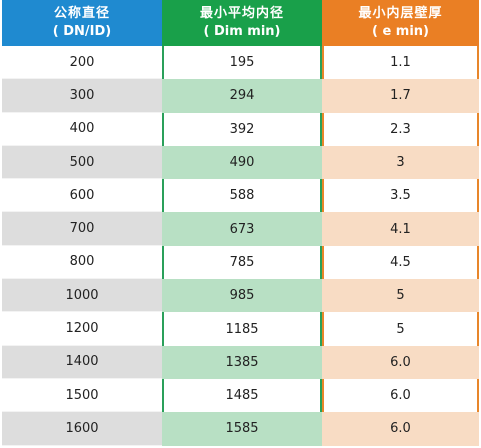 Image resolution: width=481 pixels, height=448 pixels. I want to click on table-row: 1500 1485 6.0, so click(240, 396).